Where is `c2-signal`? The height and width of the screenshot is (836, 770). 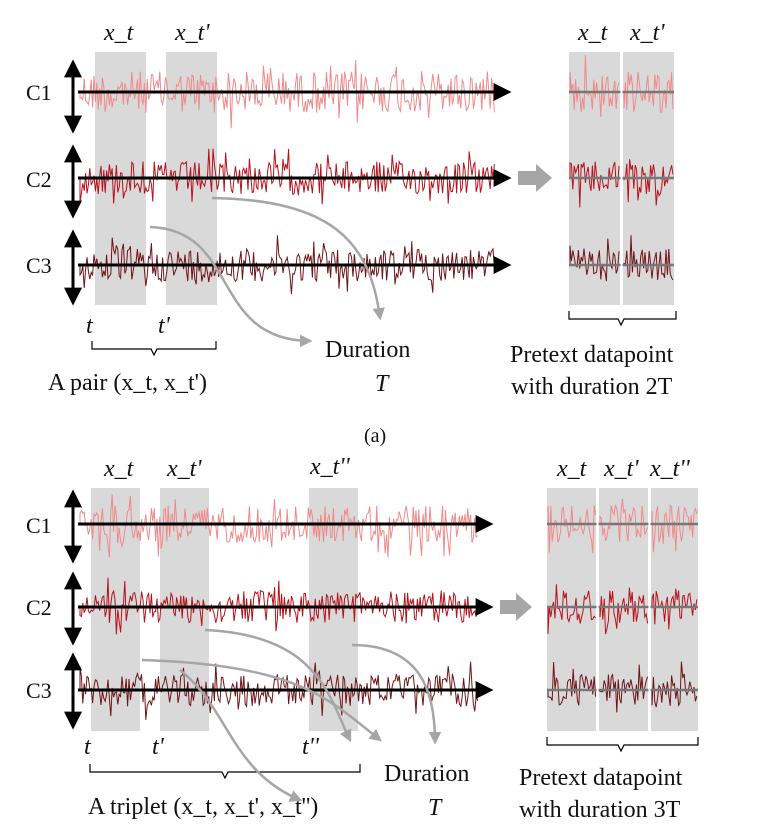 c2-signal is located at coordinates (279, 606).